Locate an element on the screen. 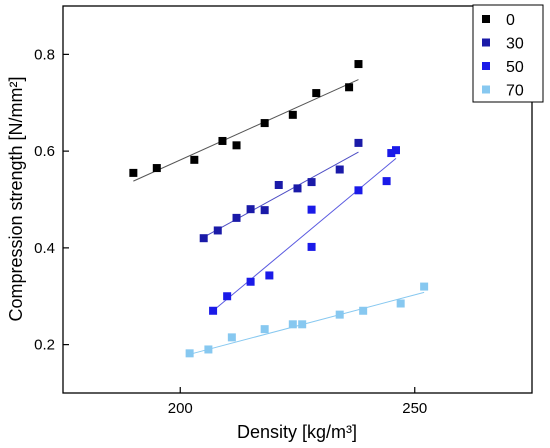 Image resolution: width=550 pixels, height=448 pixels. legend-label: 50 is located at coordinates (515, 67).